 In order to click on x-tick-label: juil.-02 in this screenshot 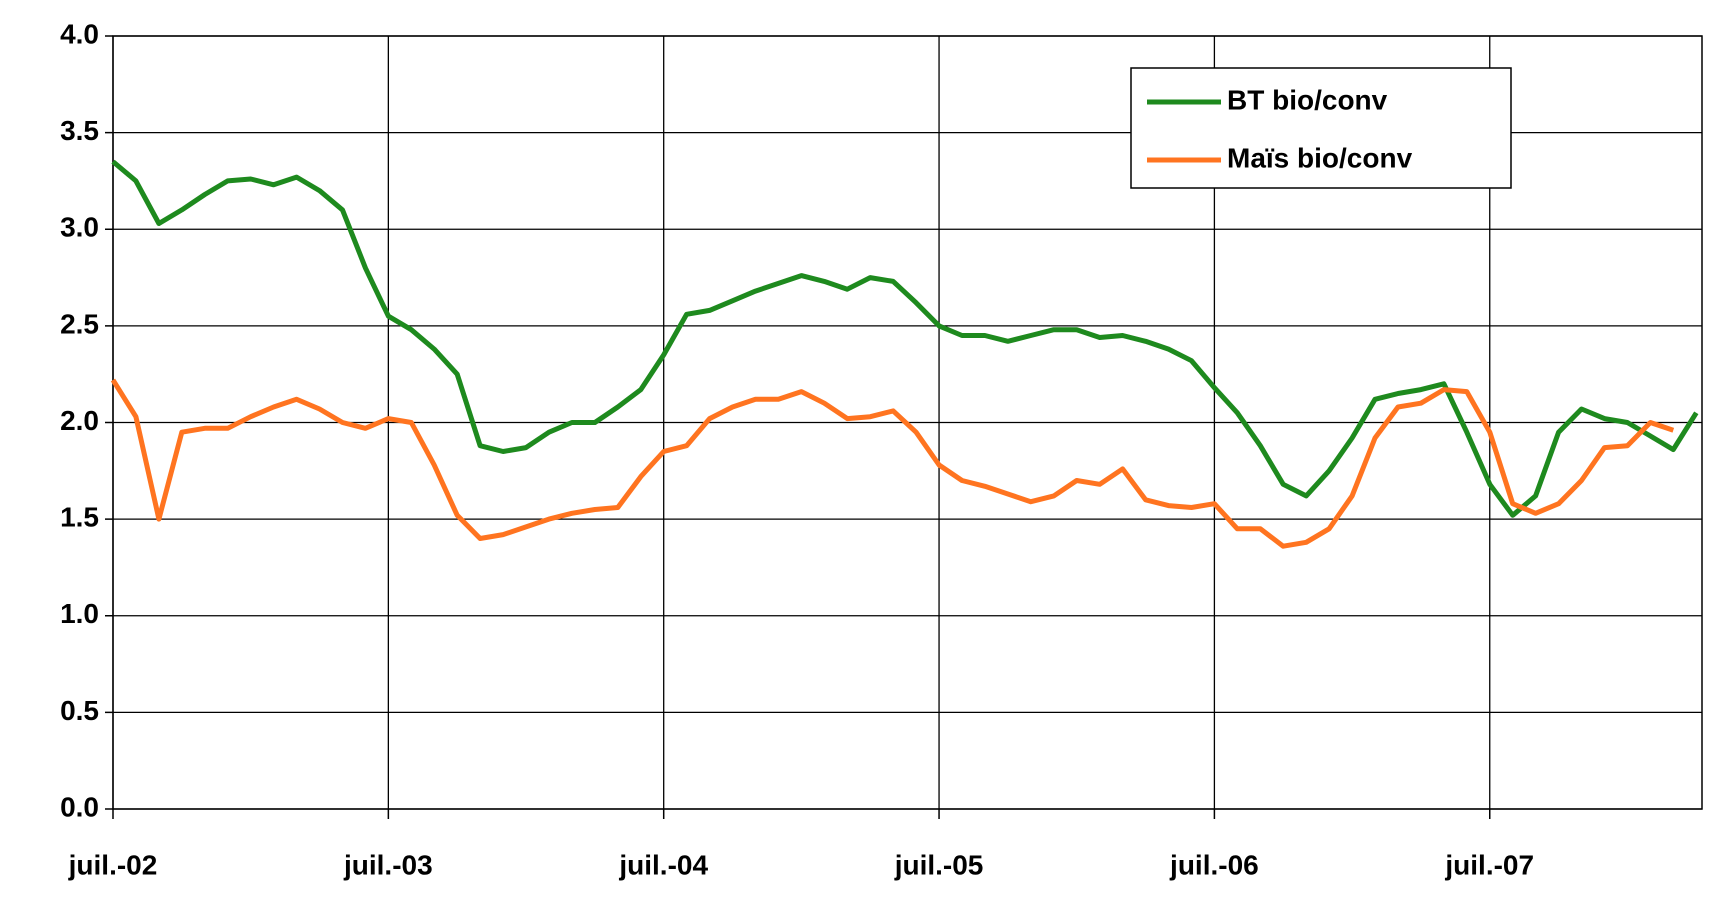, I will do `click(113, 864)`.